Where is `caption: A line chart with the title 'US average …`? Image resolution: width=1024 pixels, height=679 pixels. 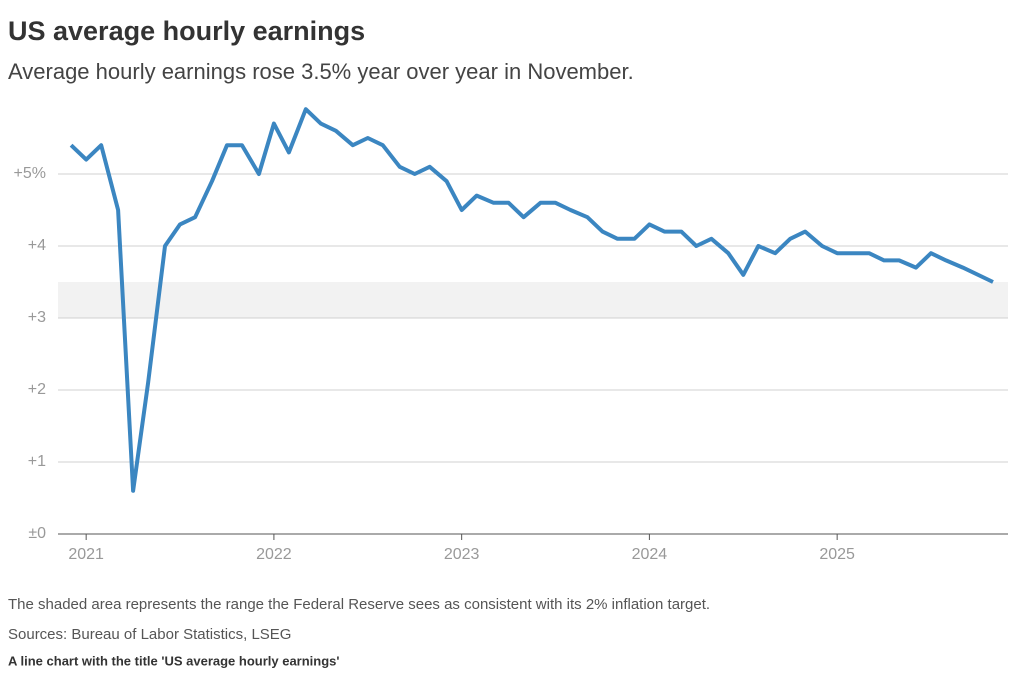
caption: A line chart with the title 'US average … is located at coordinates (174, 660).